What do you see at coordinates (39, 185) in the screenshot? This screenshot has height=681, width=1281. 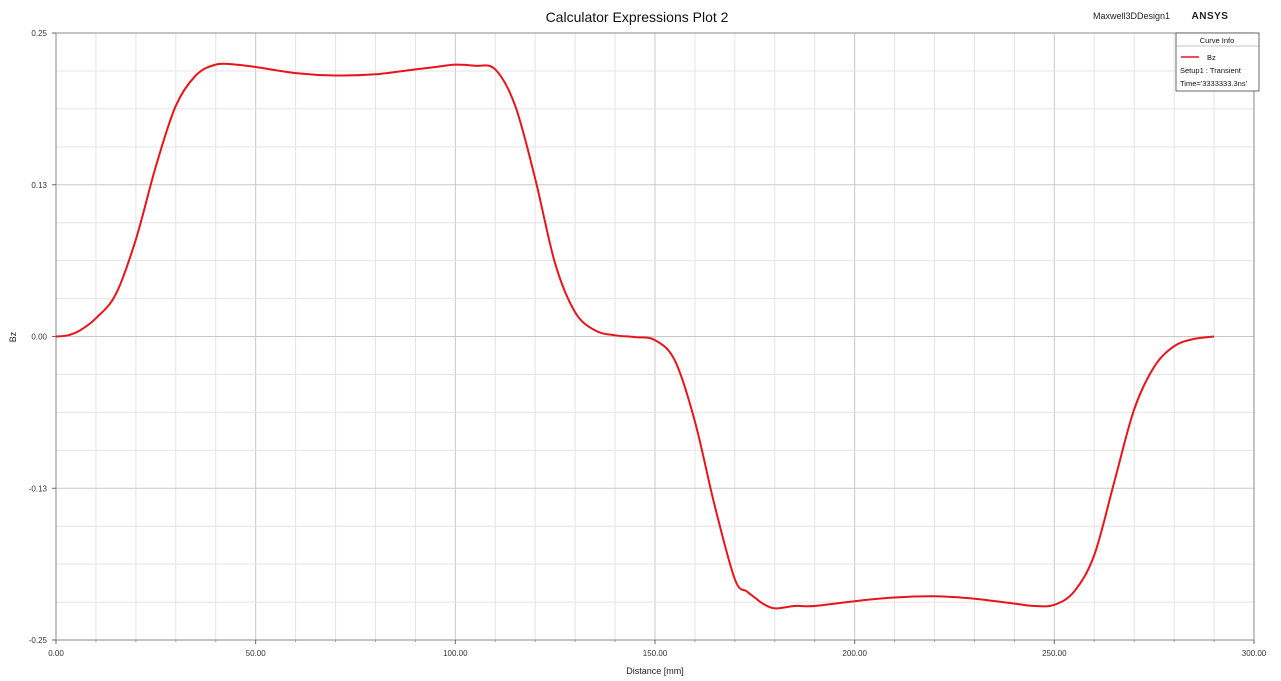 I see `y-tick-label: 0.13` at bounding box center [39, 185].